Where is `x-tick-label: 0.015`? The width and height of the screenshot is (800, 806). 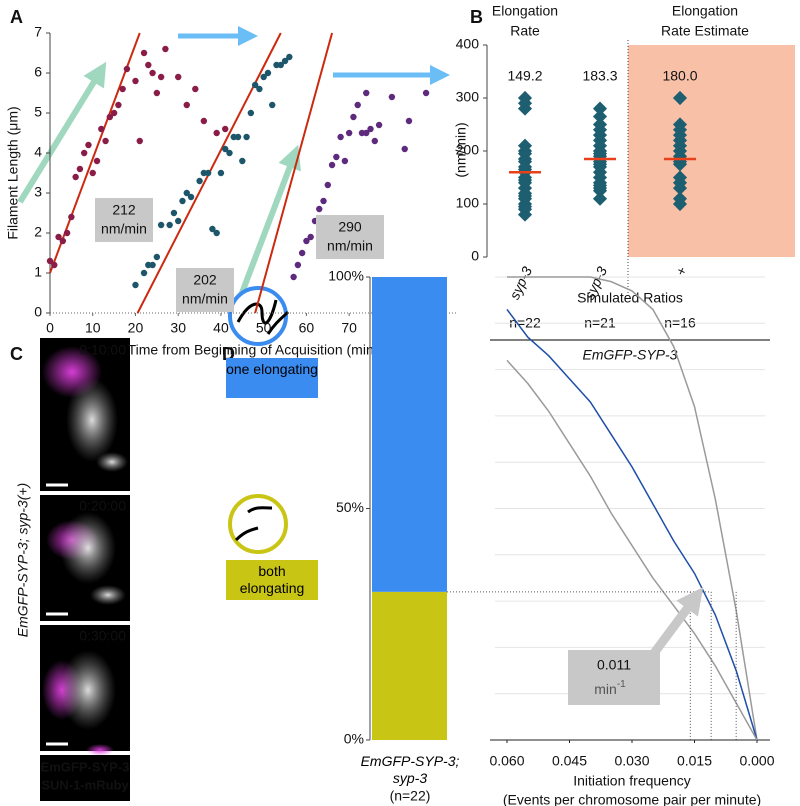
x-tick-label: 0.015 is located at coordinates (694, 761).